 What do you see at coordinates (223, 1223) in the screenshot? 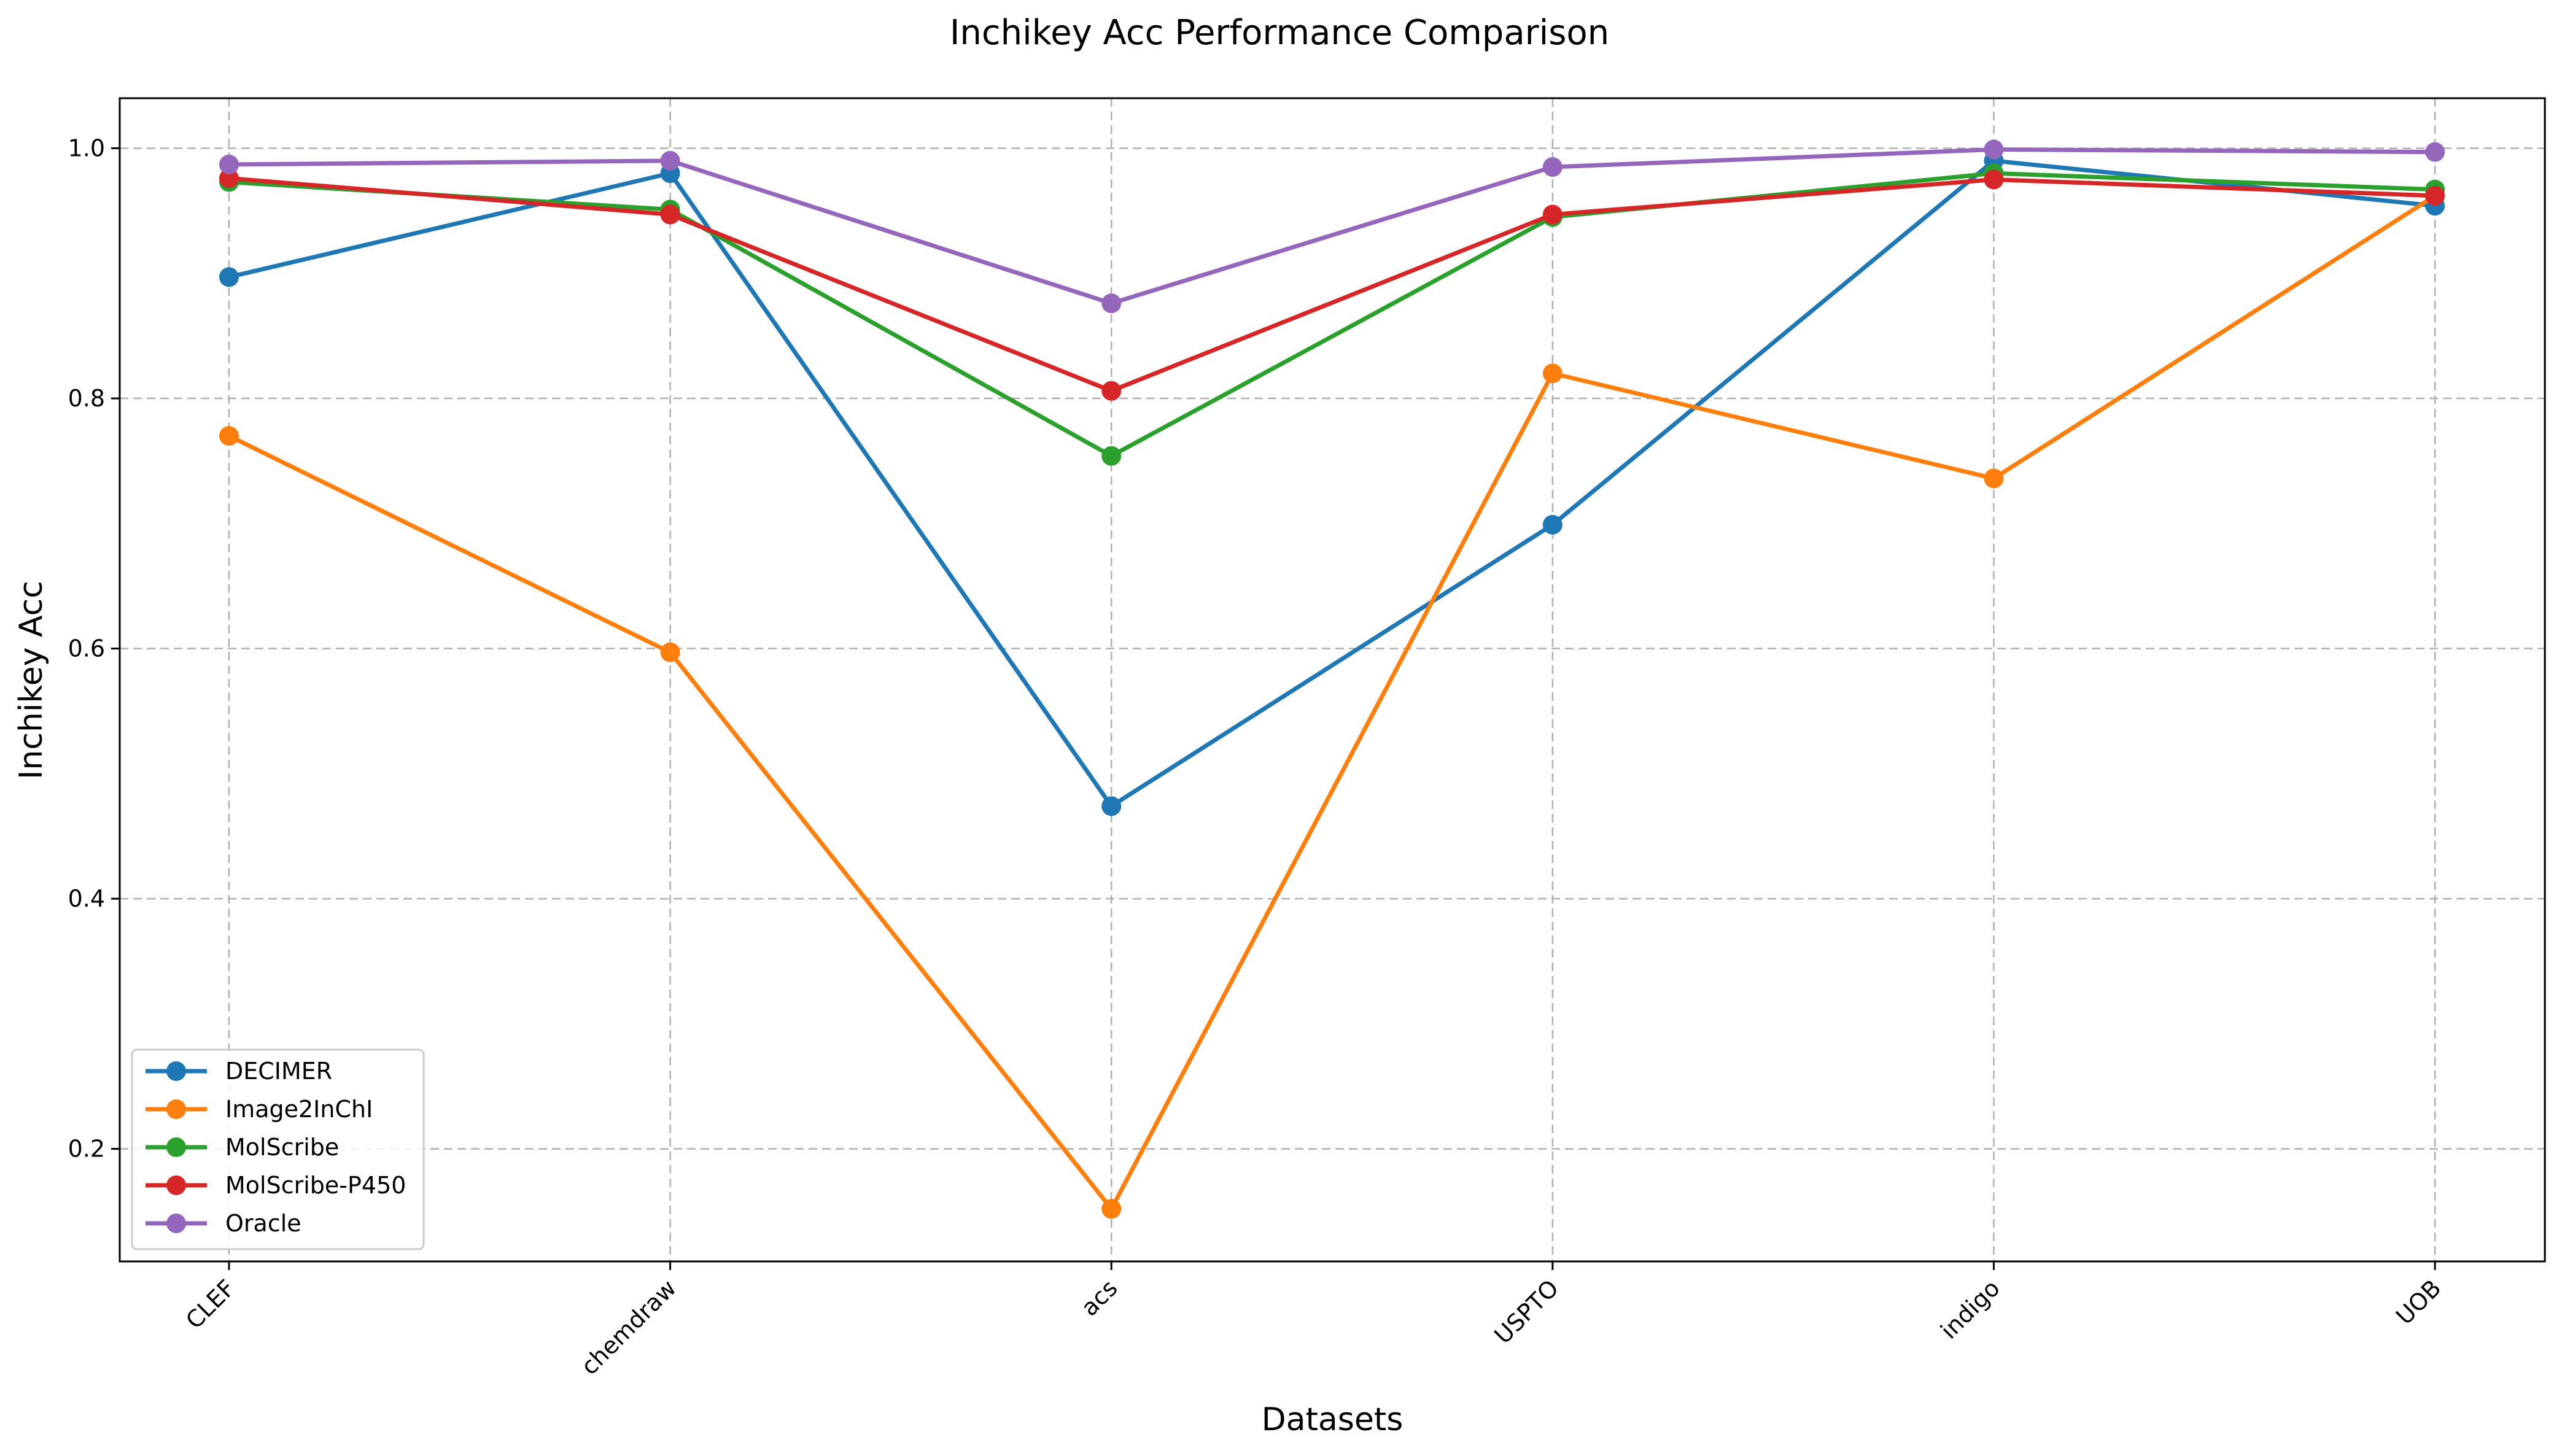
I see `legend-entry: Oracle` at bounding box center [223, 1223].